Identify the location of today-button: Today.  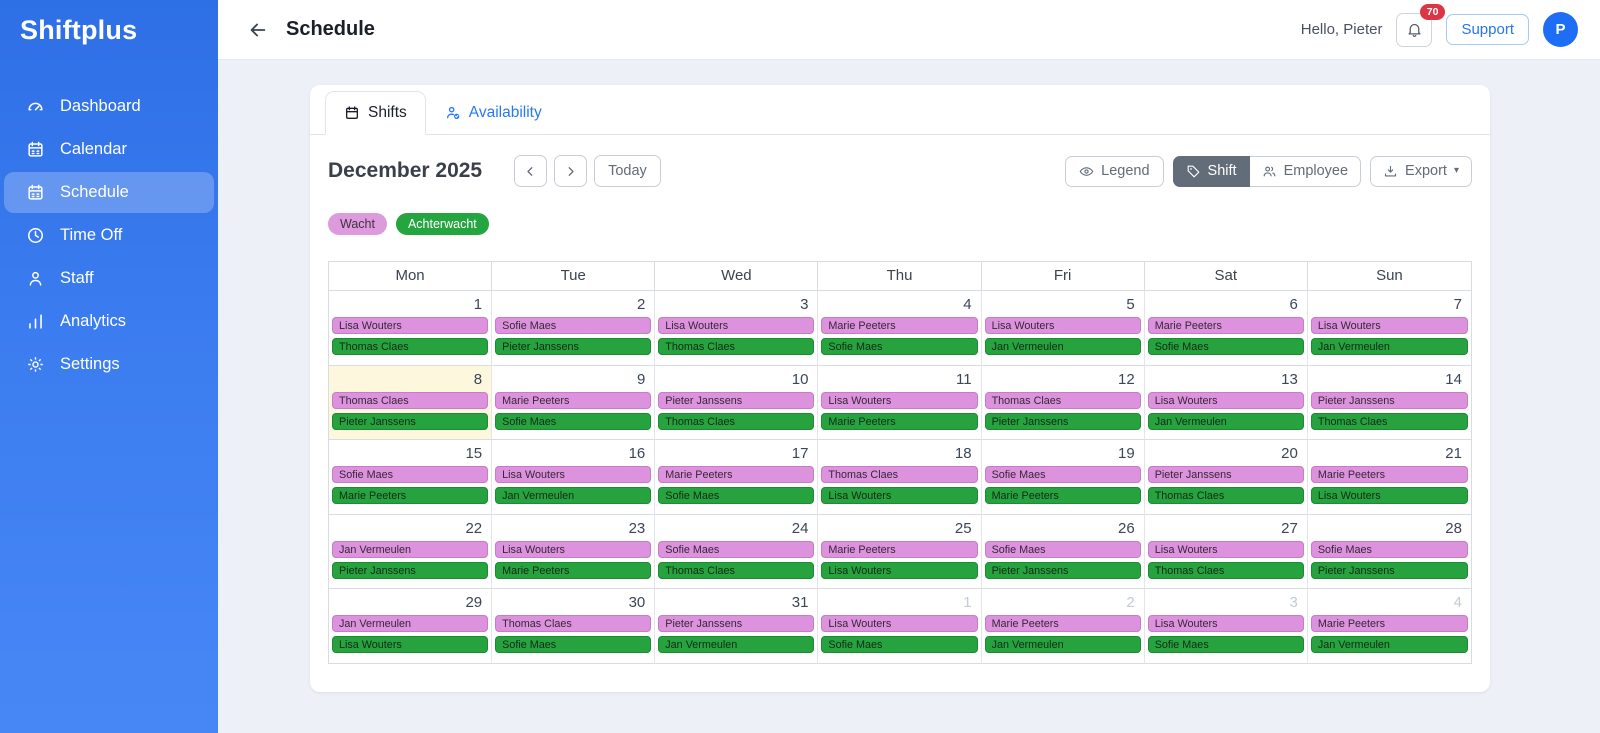
(627, 171).